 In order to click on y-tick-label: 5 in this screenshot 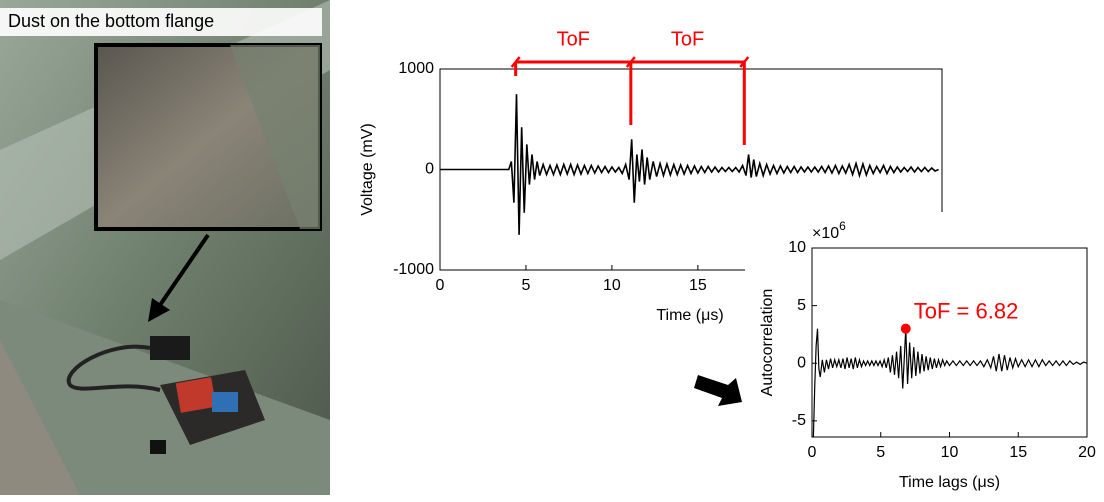, I will do `click(801, 305)`.